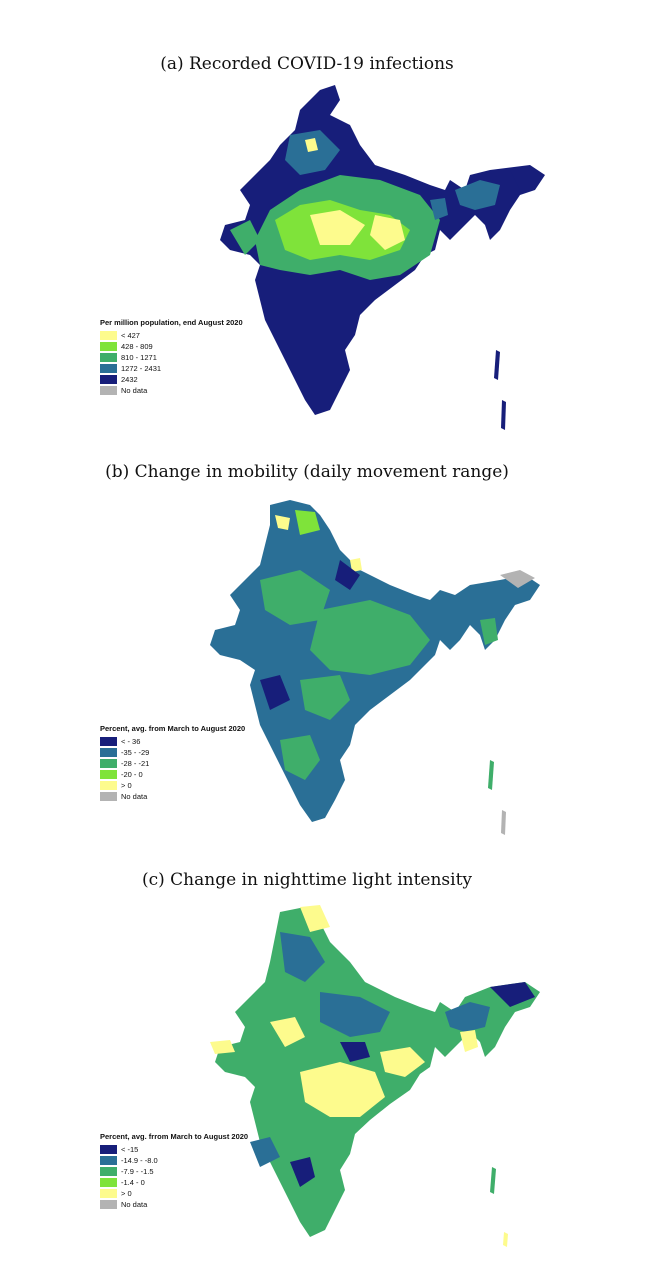 The image size is (654, 1264). I want to click on panel-a-title: (a) Recorded COVID-19 infections, so click(307, 64).